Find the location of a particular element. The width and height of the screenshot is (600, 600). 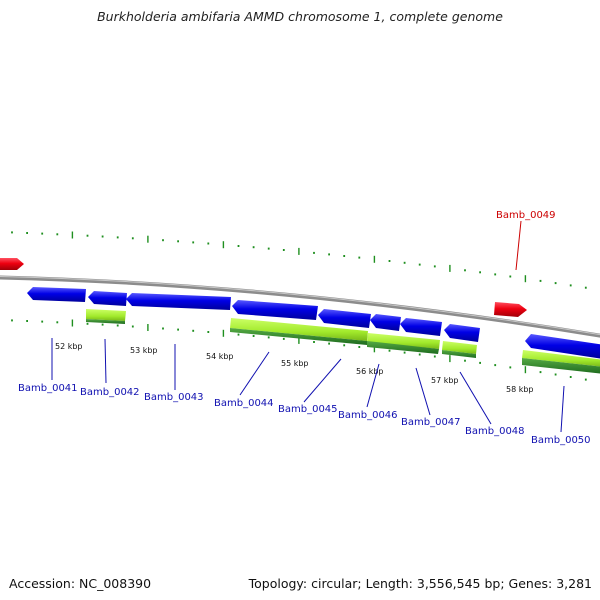

kbp-label-55: 55 kbp is located at coordinates (295, 363).